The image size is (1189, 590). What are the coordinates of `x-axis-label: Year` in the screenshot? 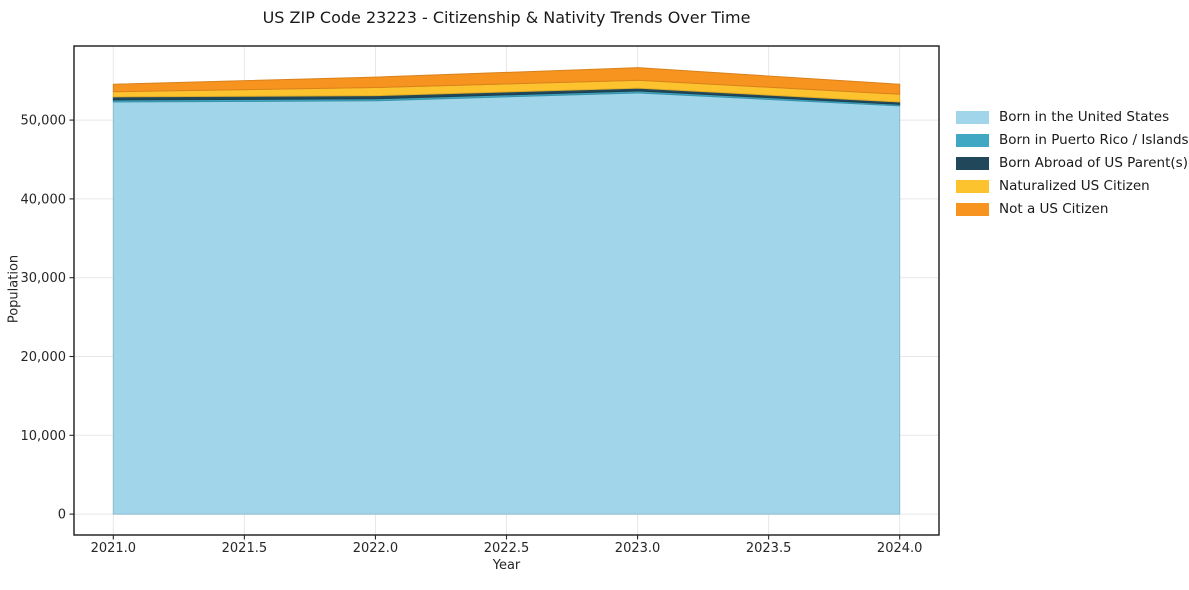 It's located at (506, 565).